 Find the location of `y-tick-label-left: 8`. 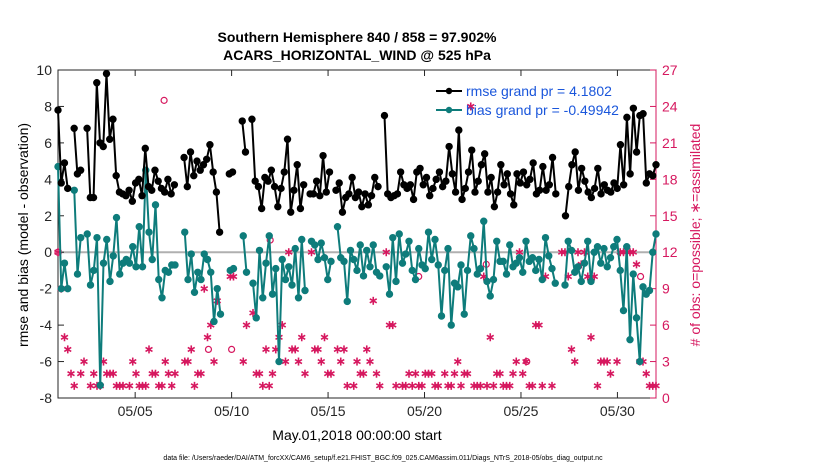

y-tick-label-left: 8 is located at coordinates (48, 106).